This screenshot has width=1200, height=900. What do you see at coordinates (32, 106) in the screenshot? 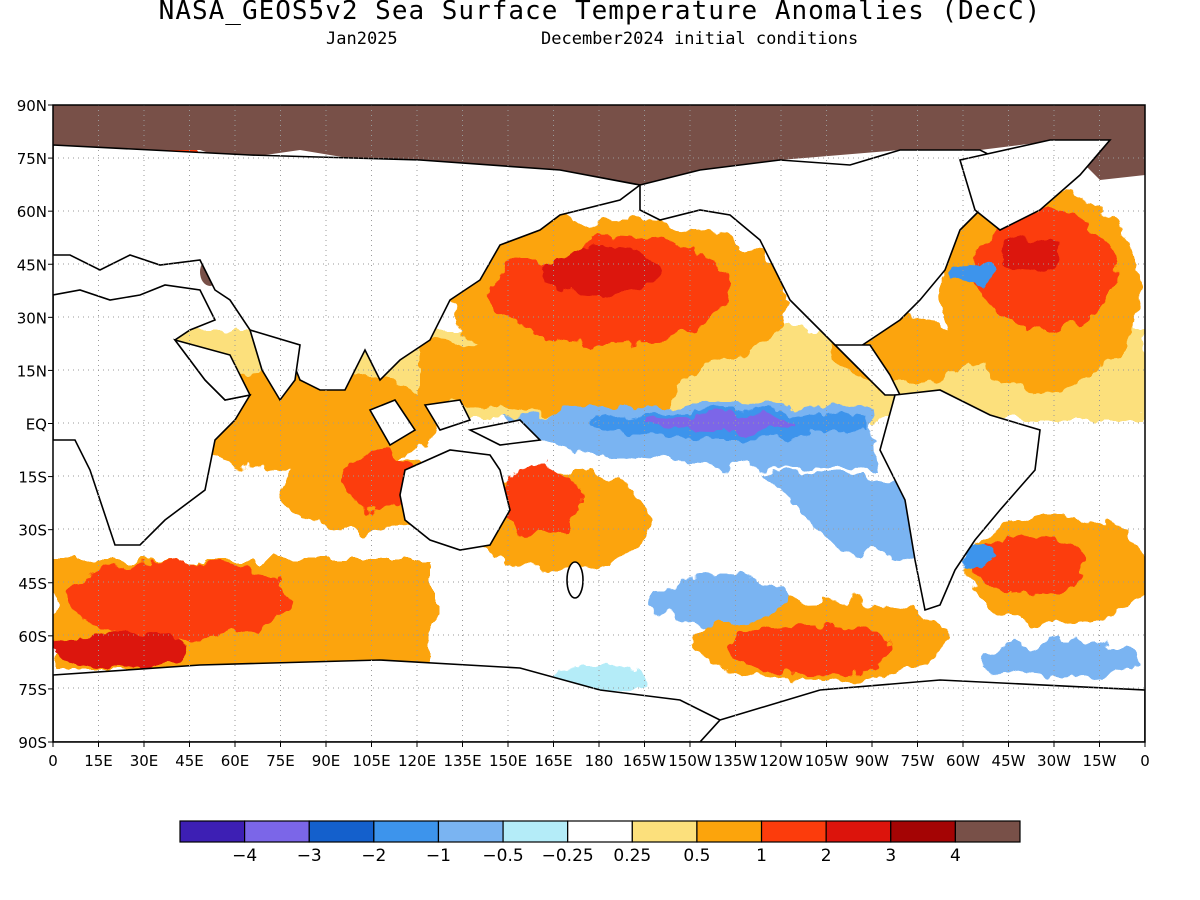
I see `lat-tick-label: 90N` at bounding box center [32, 106].